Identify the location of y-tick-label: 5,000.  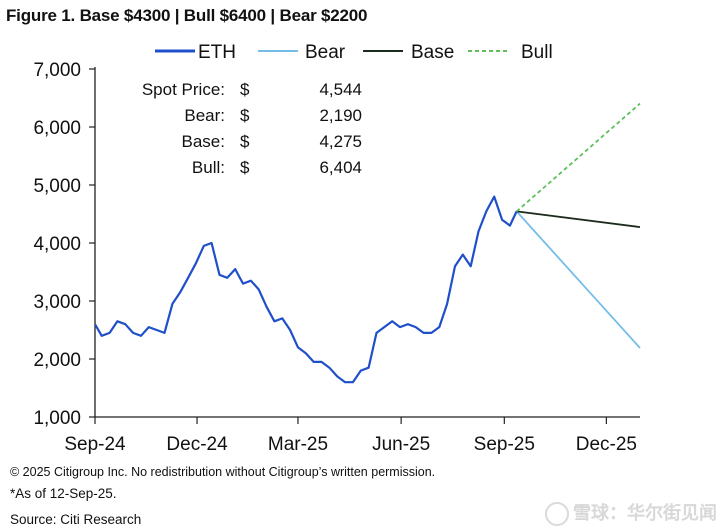
(57, 186).